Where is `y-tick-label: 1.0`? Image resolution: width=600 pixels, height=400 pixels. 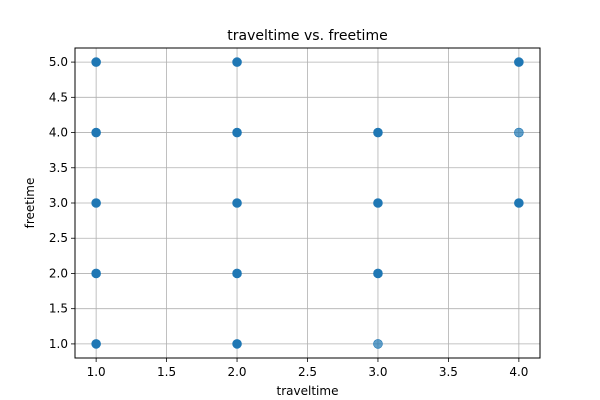 y-tick-label: 1.0 is located at coordinates (58, 344).